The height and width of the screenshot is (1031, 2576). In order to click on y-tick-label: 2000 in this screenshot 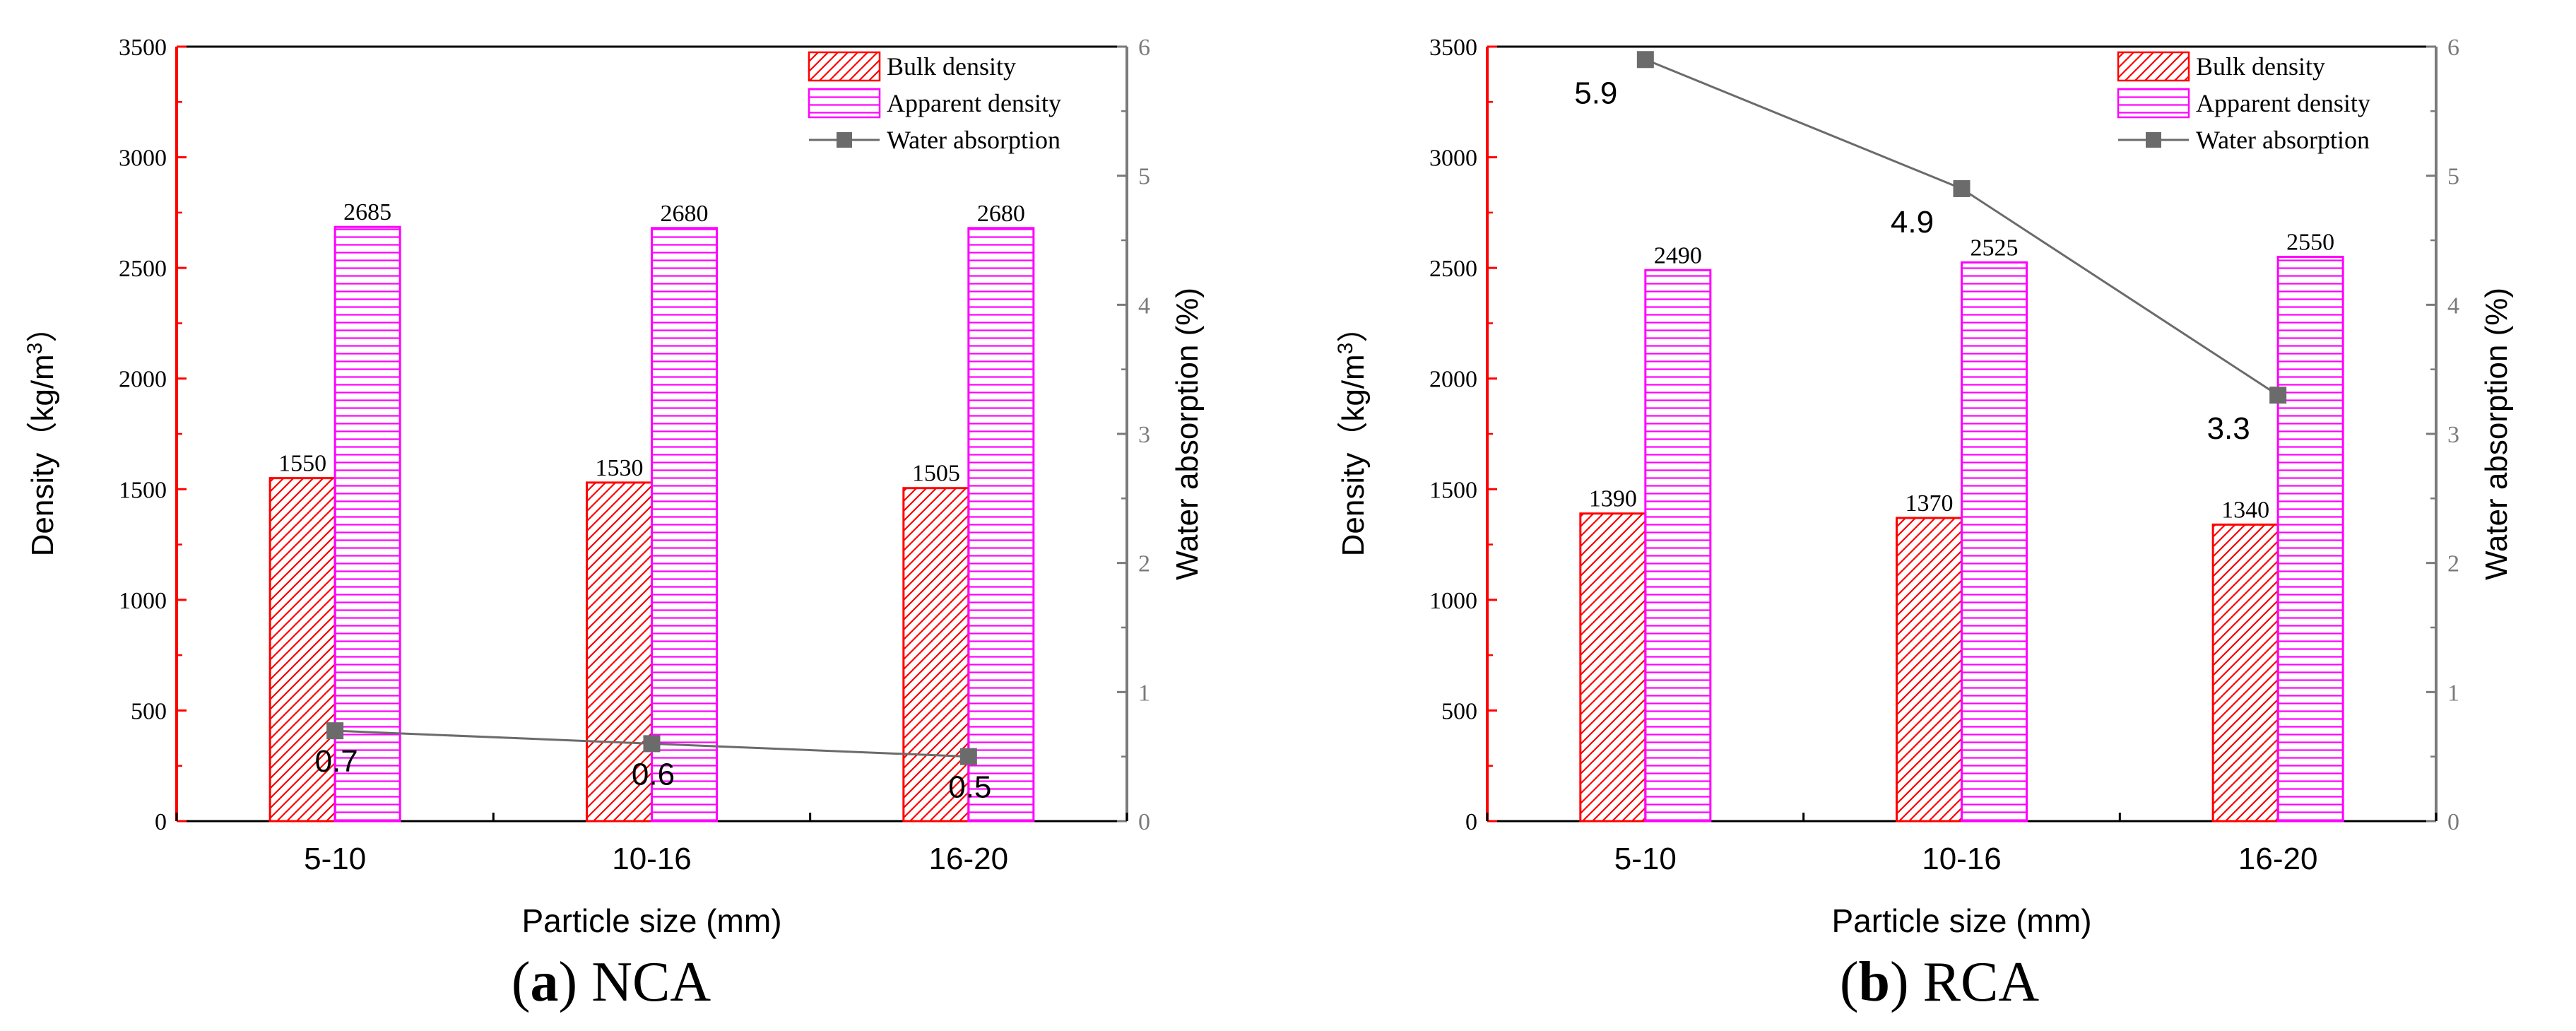, I will do `click(143, 380)`.